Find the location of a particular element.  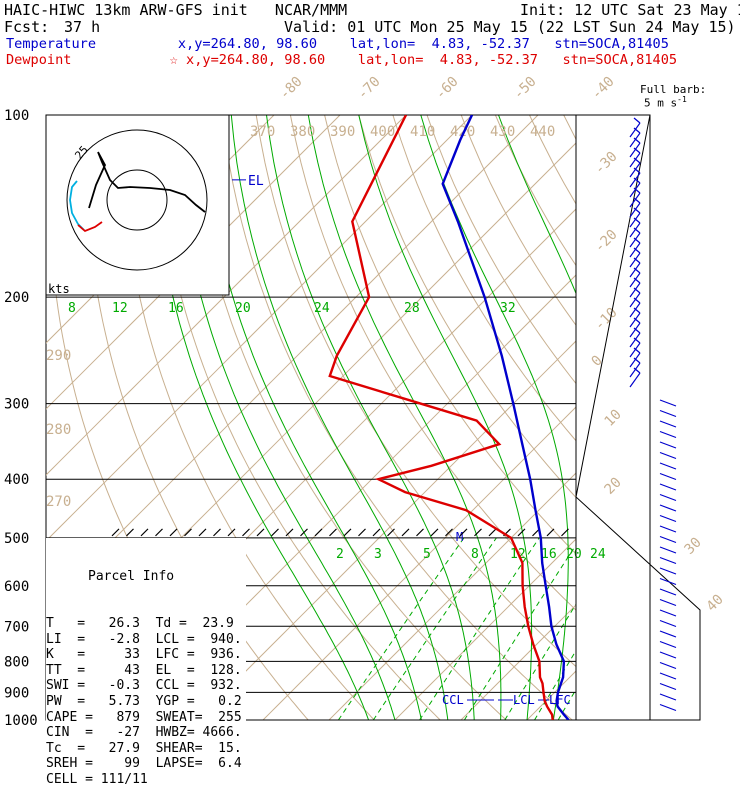

parcel-info-row: PW = 5.73 YGP = 0.2 is located at coordinates (146, 702).